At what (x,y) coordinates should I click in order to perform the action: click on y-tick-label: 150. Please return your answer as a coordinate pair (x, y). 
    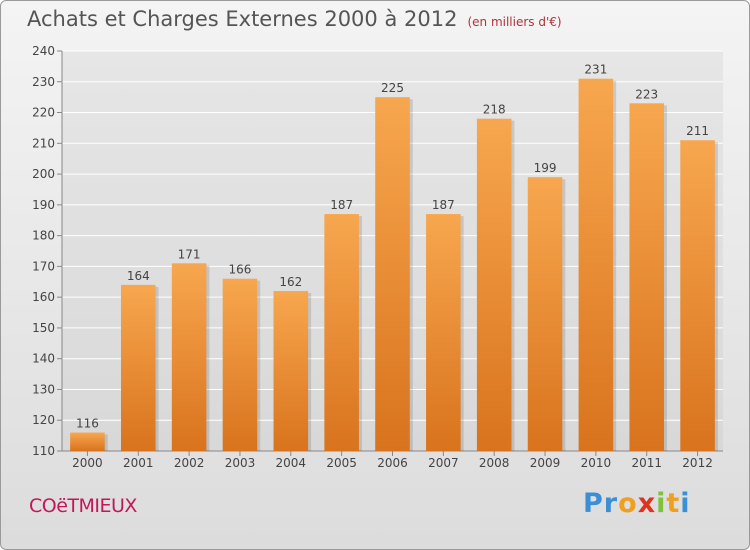
    Looking at the image, I should click on (43, 328).